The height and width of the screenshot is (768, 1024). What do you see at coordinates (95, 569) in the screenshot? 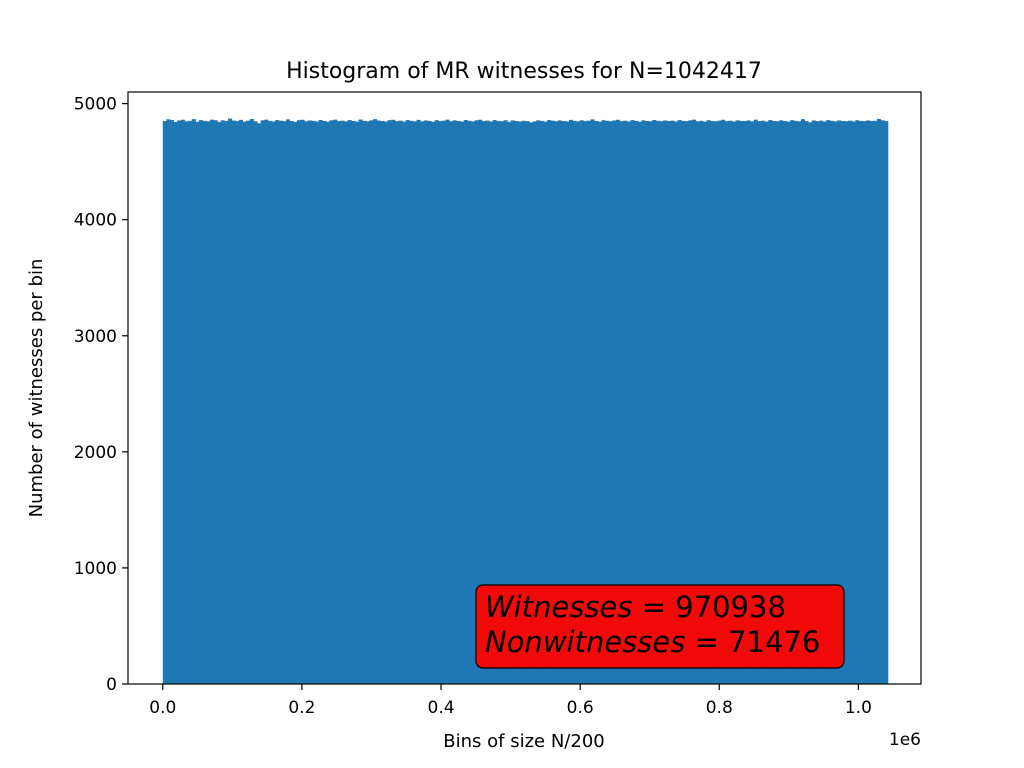
I see `y-tick-label: 1000` at bounding box center [95, 569].